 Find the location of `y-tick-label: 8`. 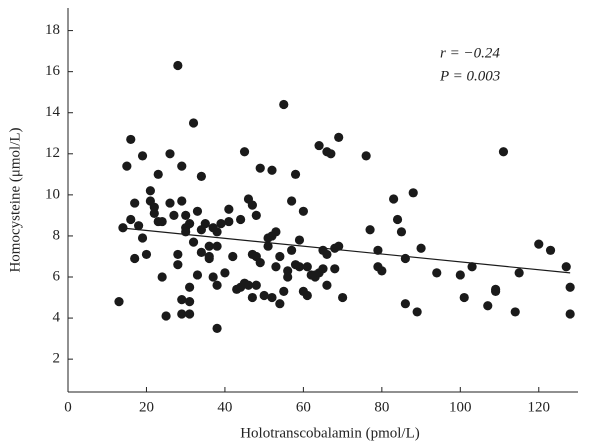

y-tick-label: 8 is located at coordinates (57, 235).